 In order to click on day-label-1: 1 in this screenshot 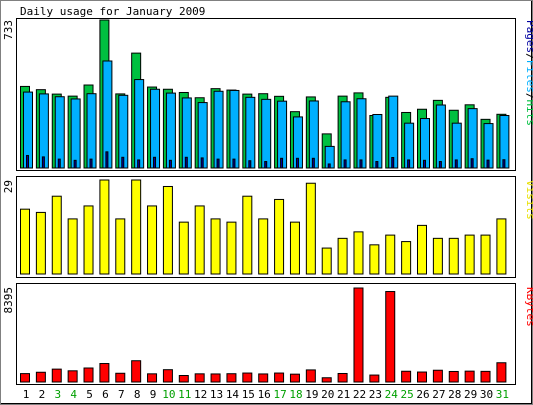, I will do `click(26, 394)`.